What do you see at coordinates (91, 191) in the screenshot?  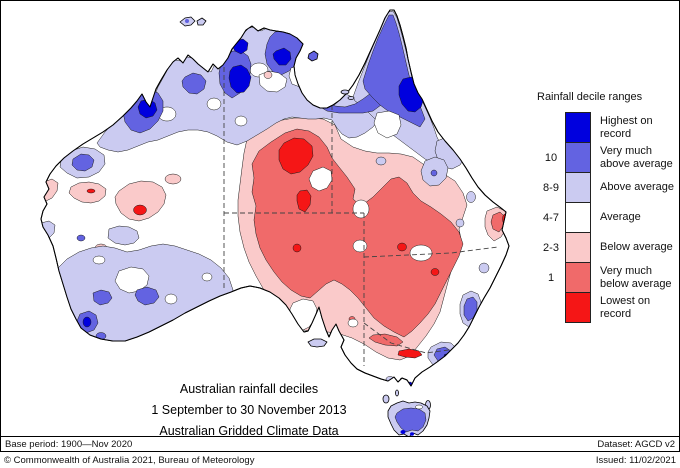 I see `region-lowest-wa2` at bounding box center [91, 191].